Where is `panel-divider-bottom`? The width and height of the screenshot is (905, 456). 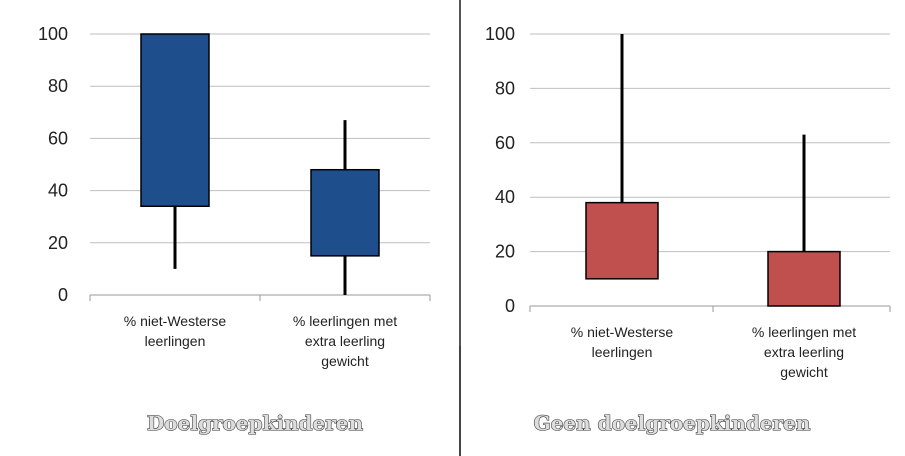 panel-divider-bottom is located at coordinates (460, 401).